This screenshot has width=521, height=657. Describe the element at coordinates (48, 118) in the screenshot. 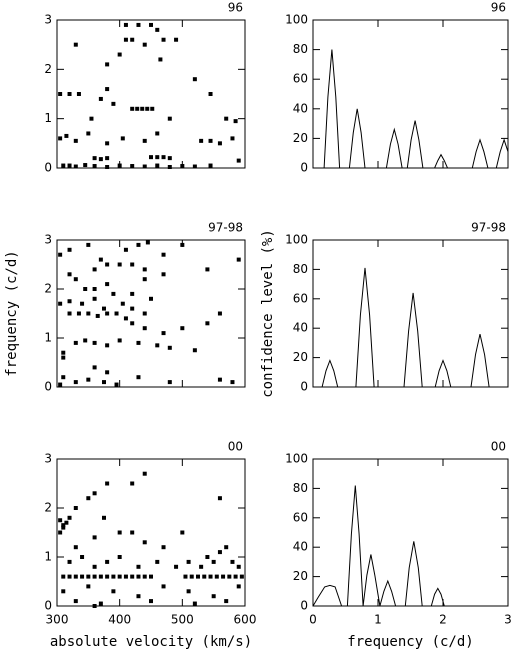

I see `y-tick-label: 1` at that location.